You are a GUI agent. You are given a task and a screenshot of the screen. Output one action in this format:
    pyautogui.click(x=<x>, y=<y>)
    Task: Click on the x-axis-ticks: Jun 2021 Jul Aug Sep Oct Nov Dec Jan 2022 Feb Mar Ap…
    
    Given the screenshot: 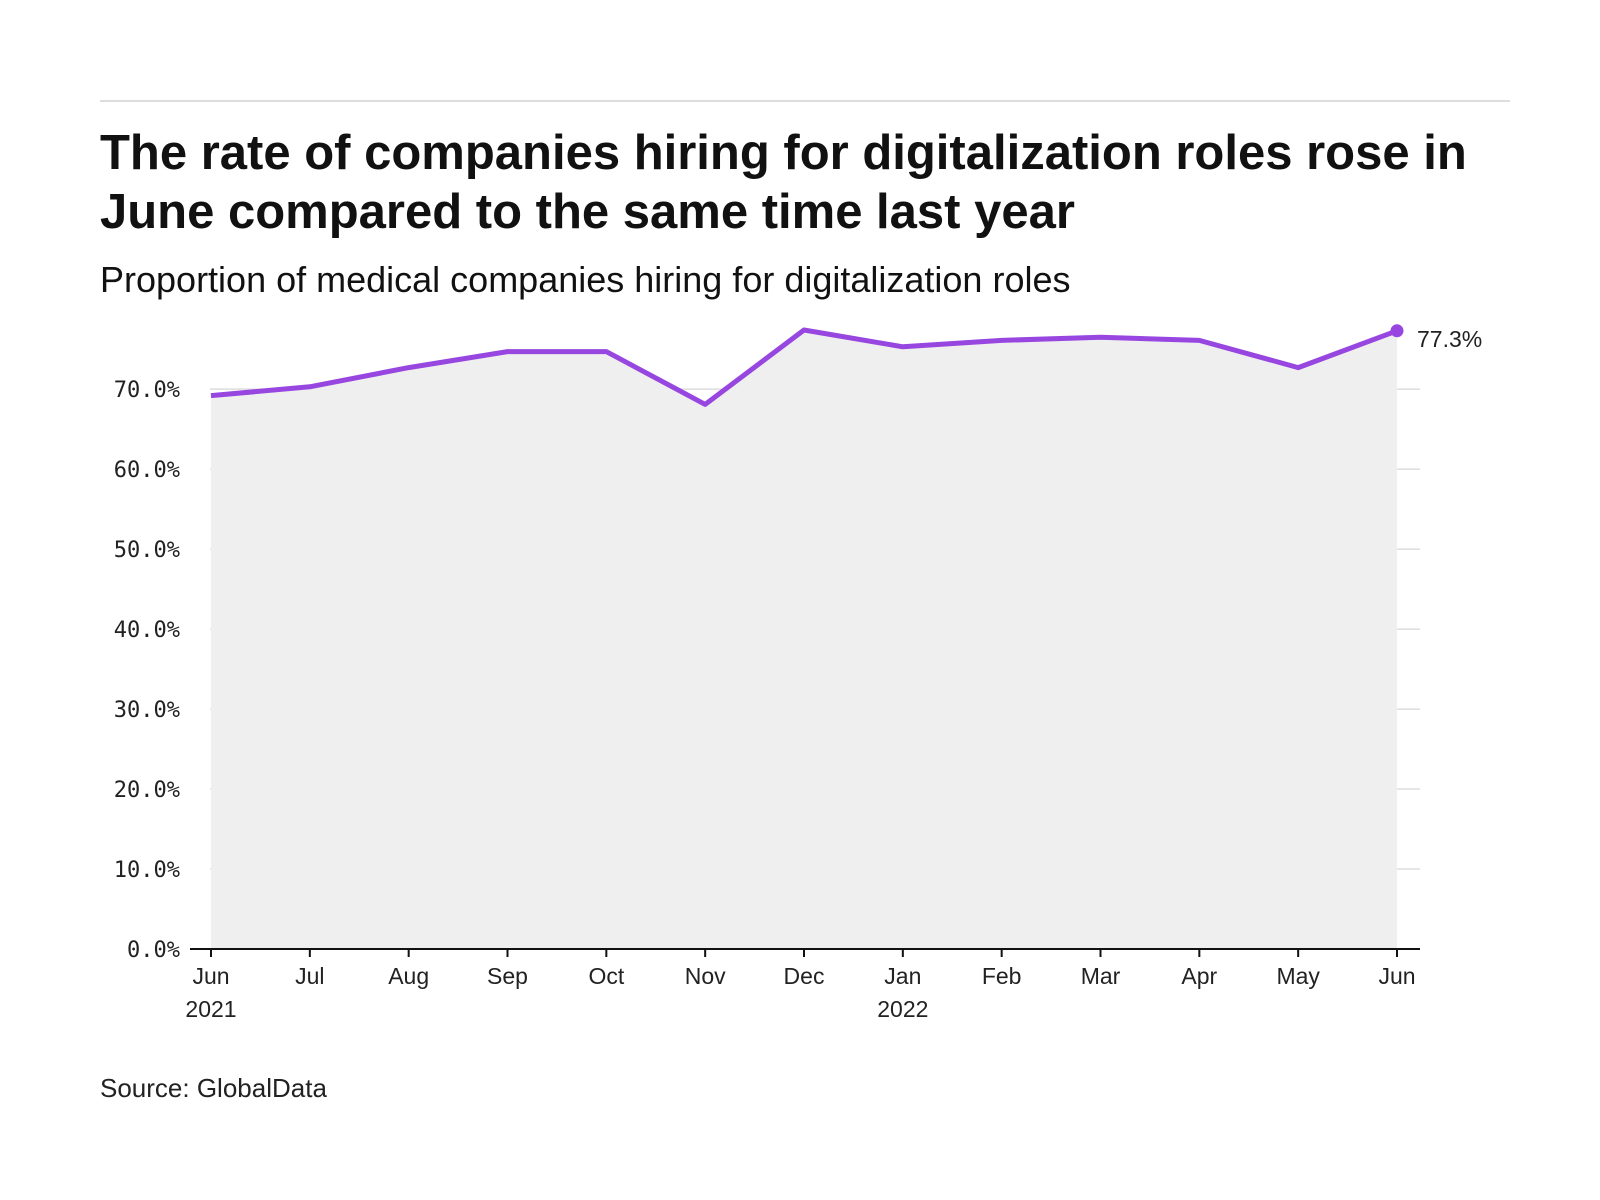 What is the action you would take?
    pyautogui.click(x=800, y=985)
    